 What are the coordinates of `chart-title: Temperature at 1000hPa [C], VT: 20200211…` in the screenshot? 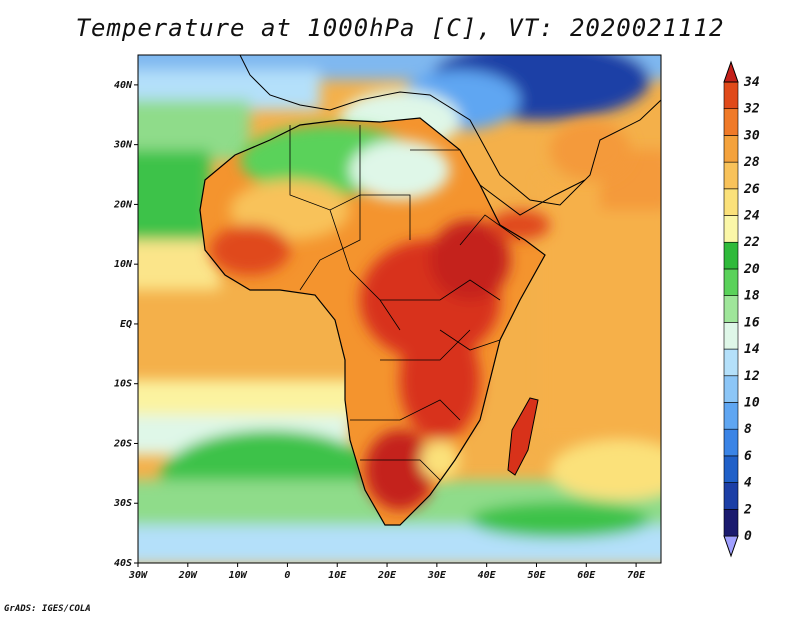 It's located at (400, 28).